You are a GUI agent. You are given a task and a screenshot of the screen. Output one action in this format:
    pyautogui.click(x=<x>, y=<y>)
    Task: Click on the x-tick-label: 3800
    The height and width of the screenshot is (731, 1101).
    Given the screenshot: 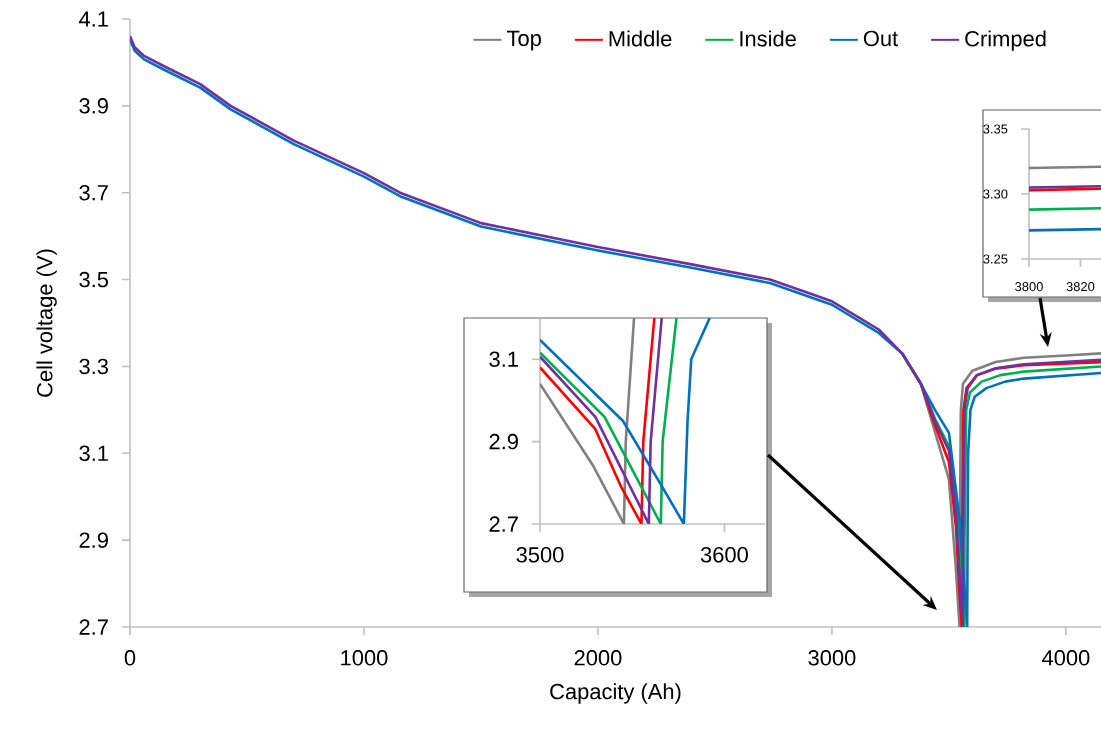 What is the action you would take?
    pyautogui.click(x=1029, y=287)
    